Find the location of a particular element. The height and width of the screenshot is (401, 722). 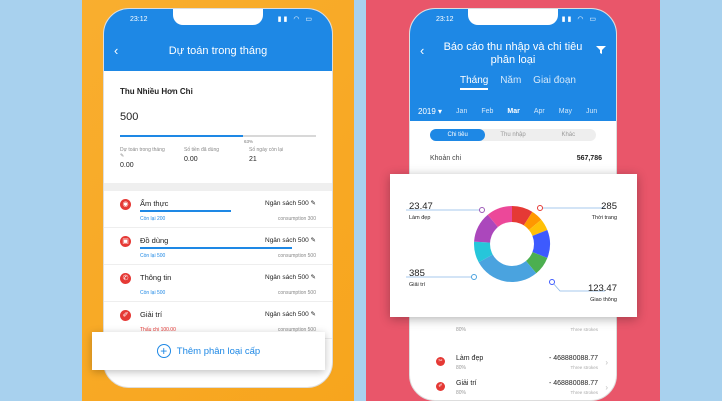

total-value: 567,786 is located at coordinates (589, 158).